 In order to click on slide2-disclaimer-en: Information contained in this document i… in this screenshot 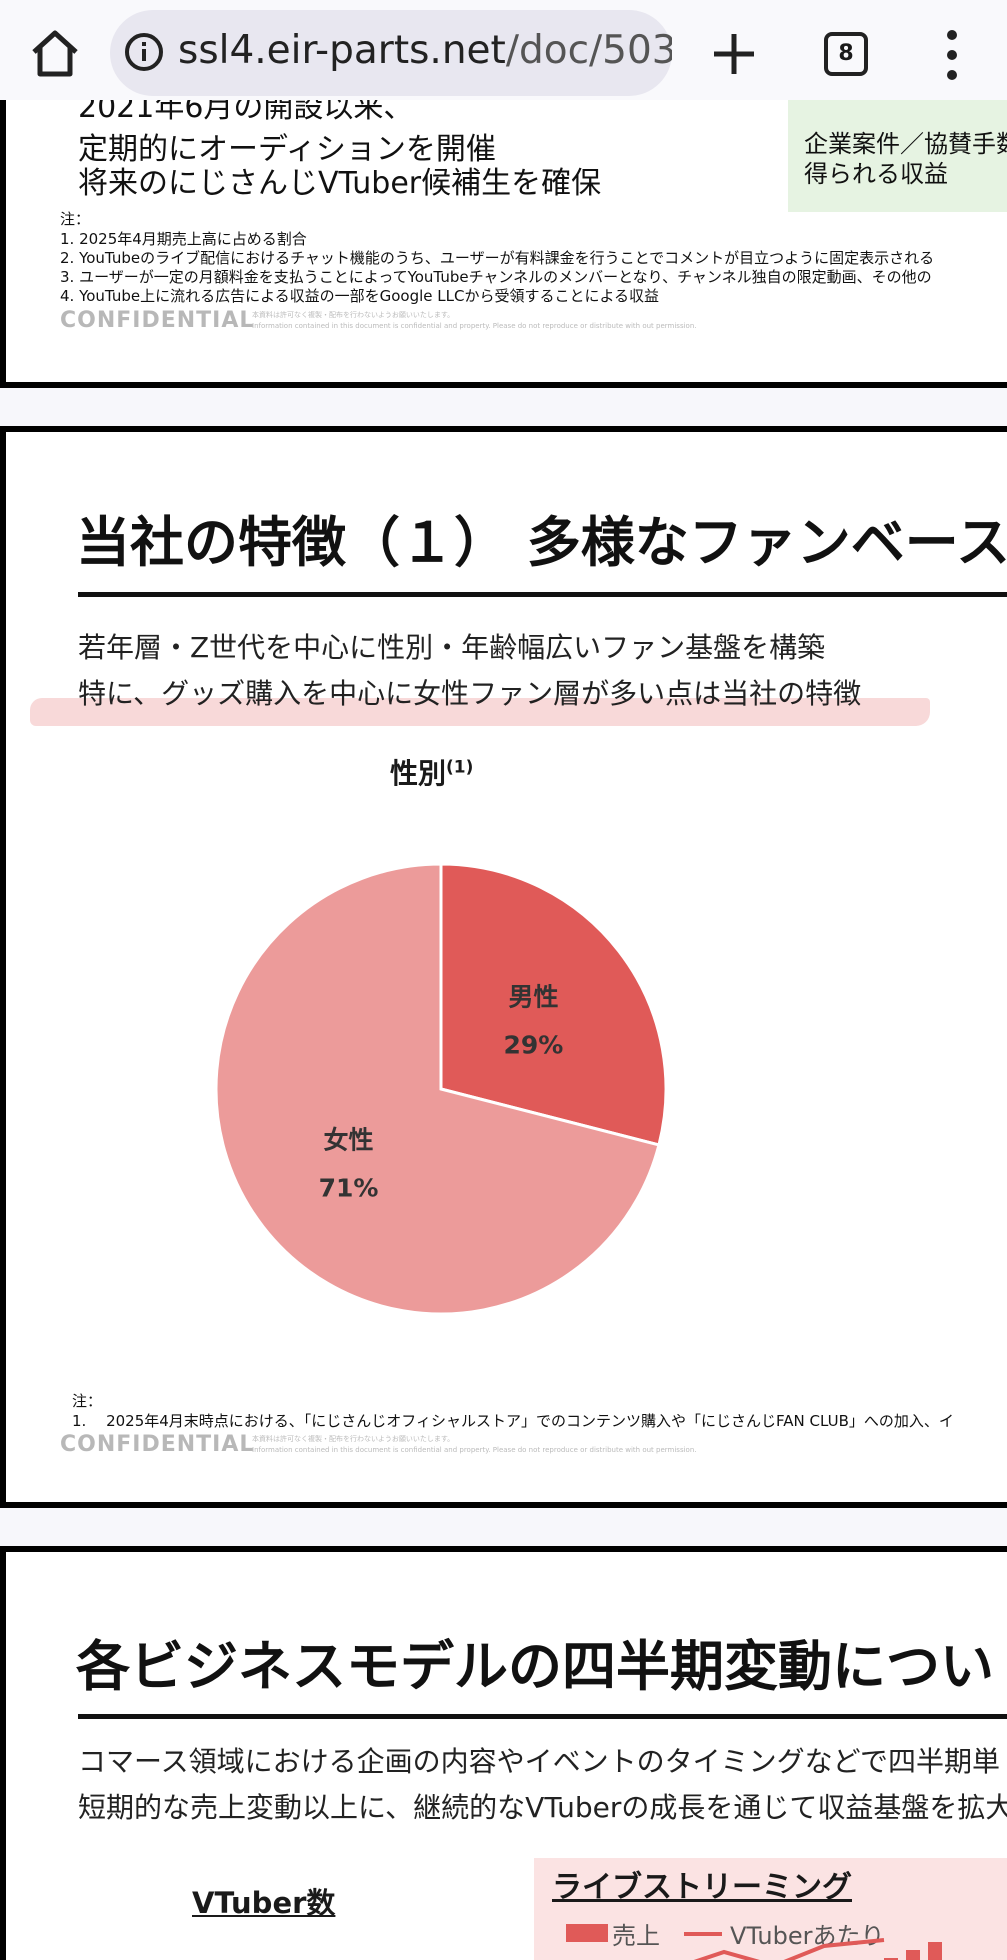, I will do `click(474, 1450)`.